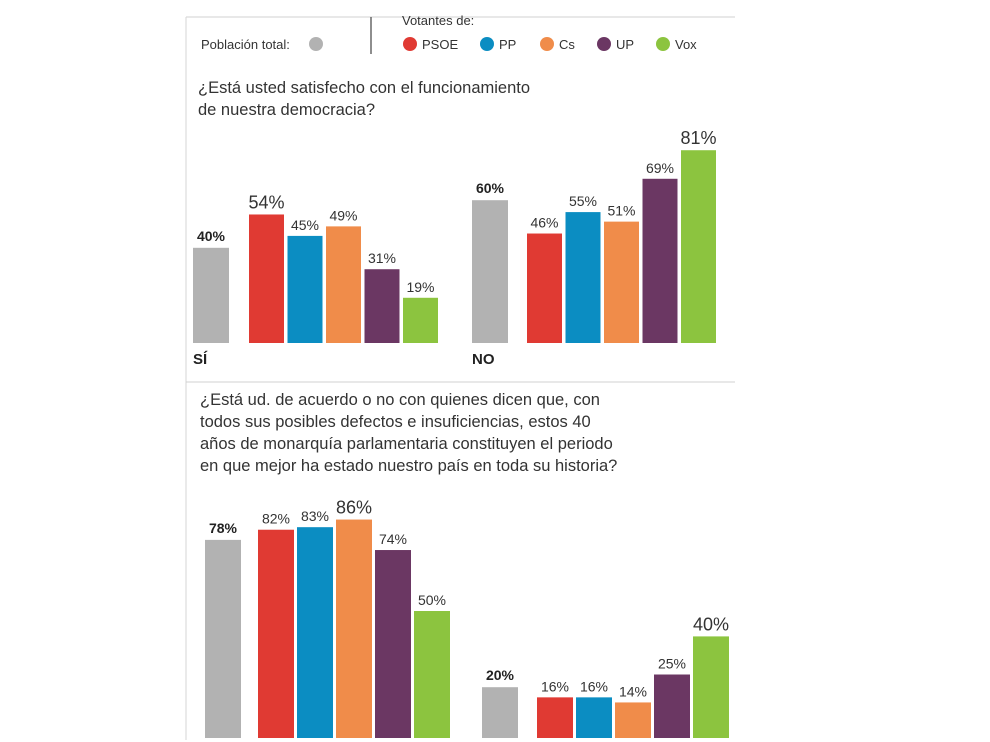 The height and width of the screenshot is (742, 990). What do you see at coordinates (555, 686) in the screenshot?
I see `question-2-group-2-value-psoe: 16%` at bounding box center [555, 686].